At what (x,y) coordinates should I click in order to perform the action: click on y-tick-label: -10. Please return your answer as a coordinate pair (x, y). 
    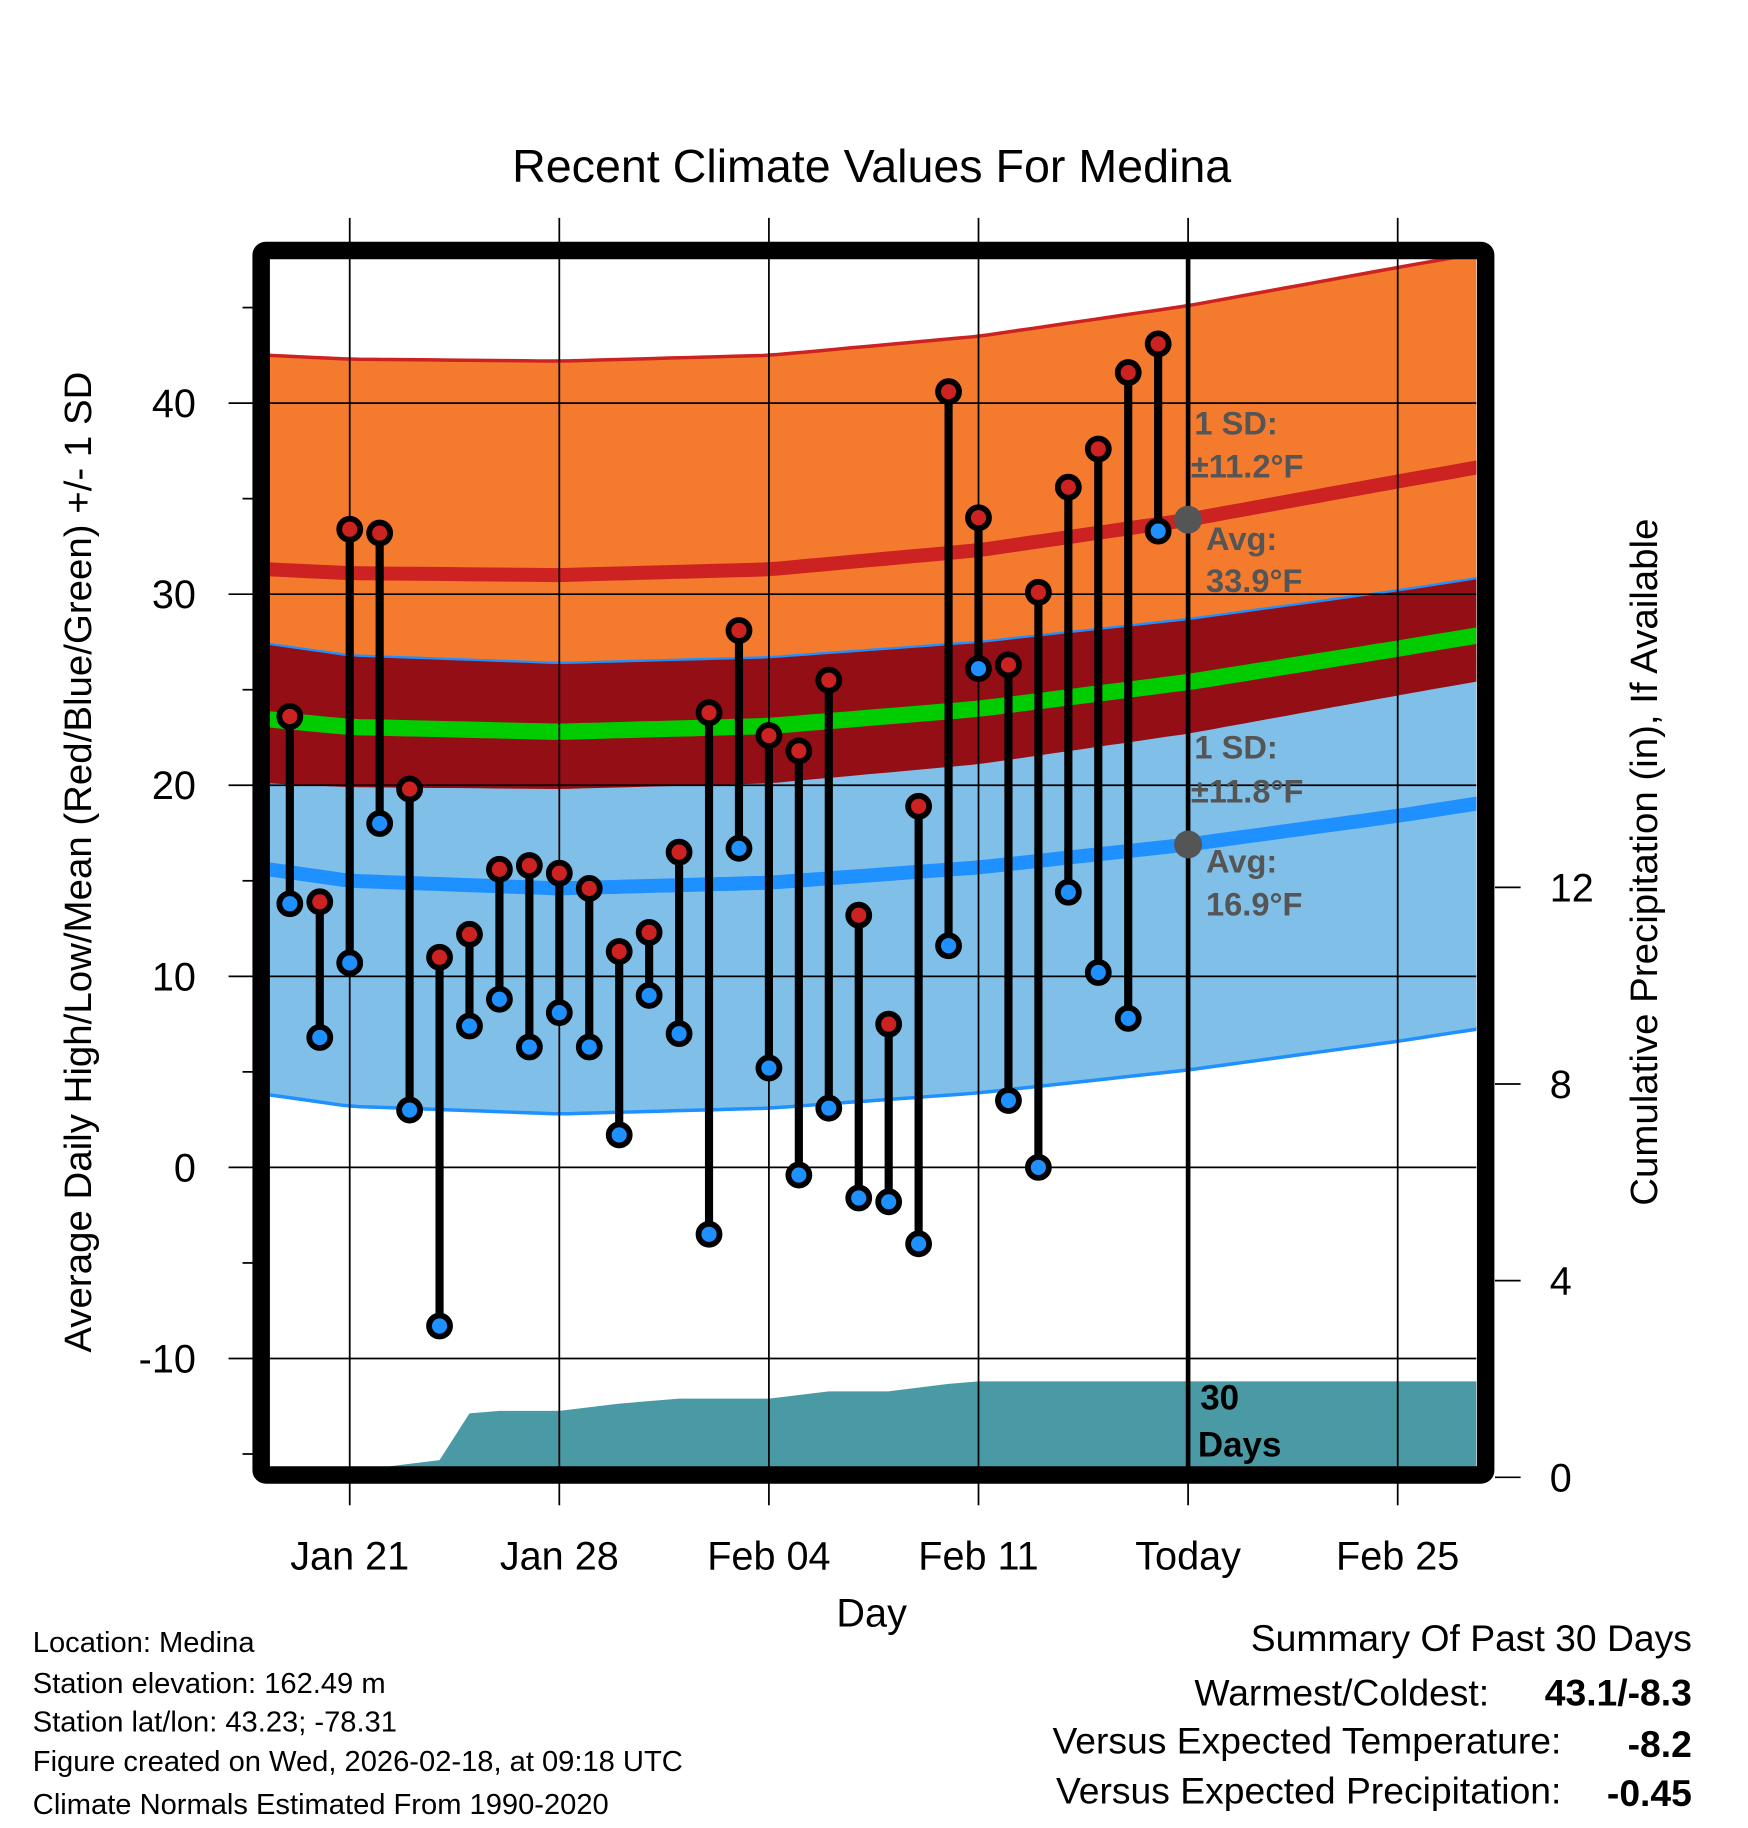
    Looking at the image, I should click on (167, 1359).